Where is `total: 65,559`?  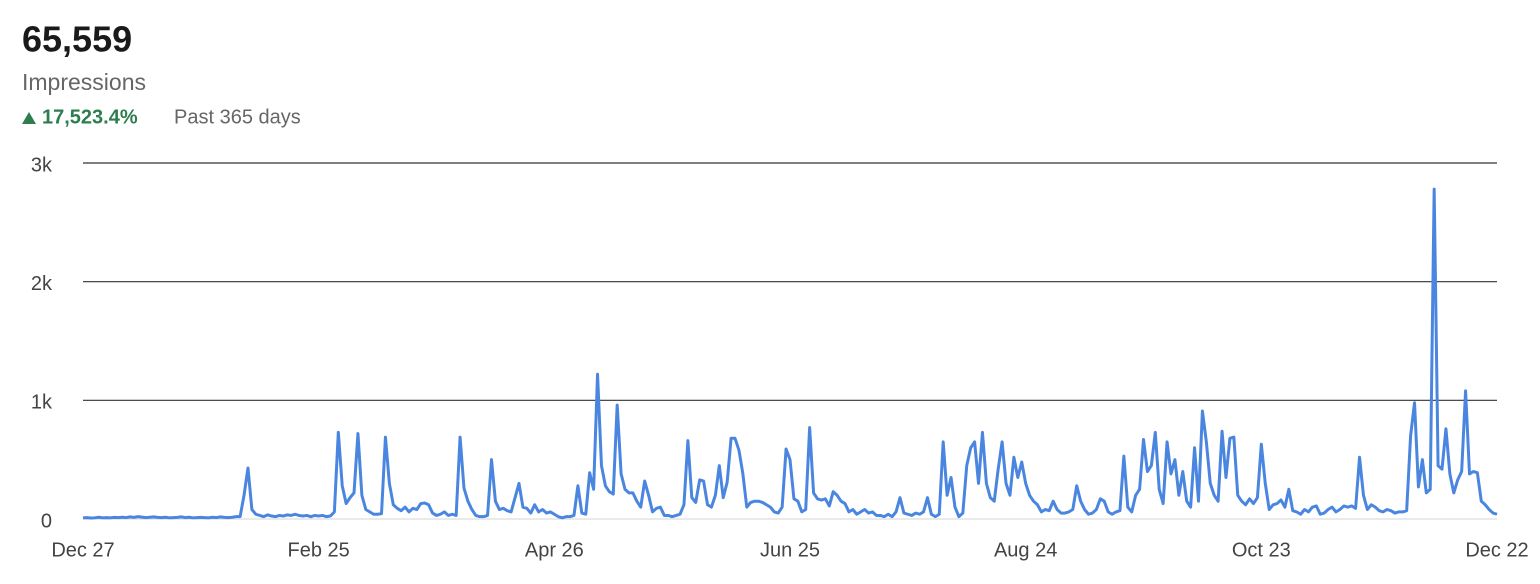 total: 65,559 is located at coordinates (77, 39).